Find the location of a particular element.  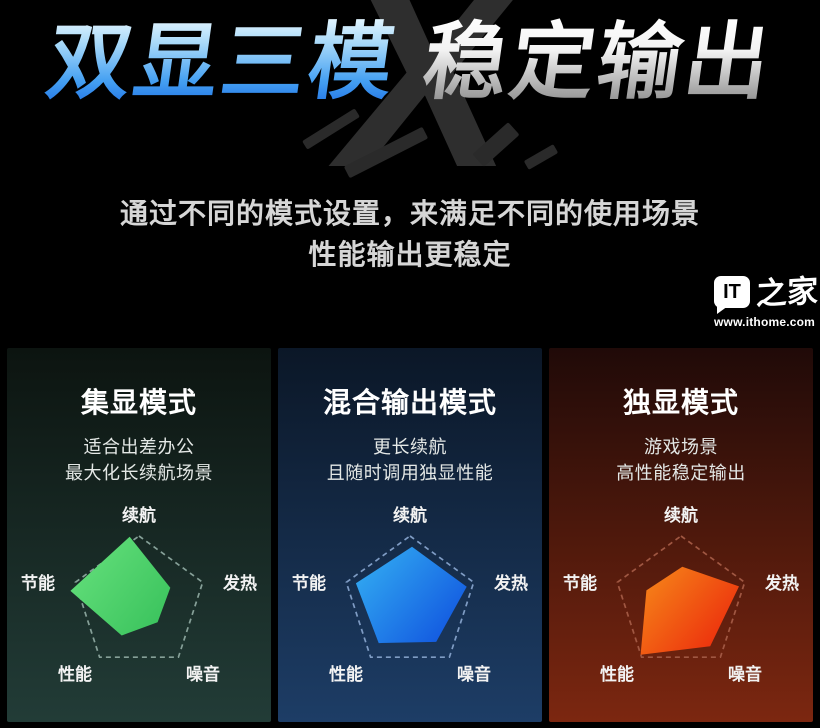

card-title: 独显模式 is located at coordinates (680, 402).